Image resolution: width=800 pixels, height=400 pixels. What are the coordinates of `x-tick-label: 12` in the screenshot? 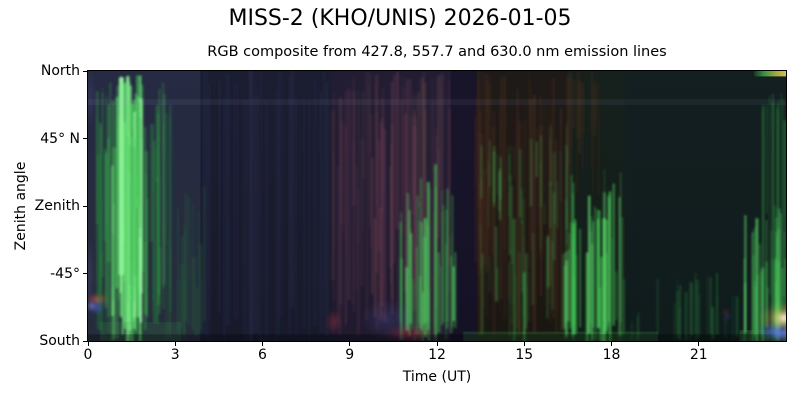 It's located at (437, 355).